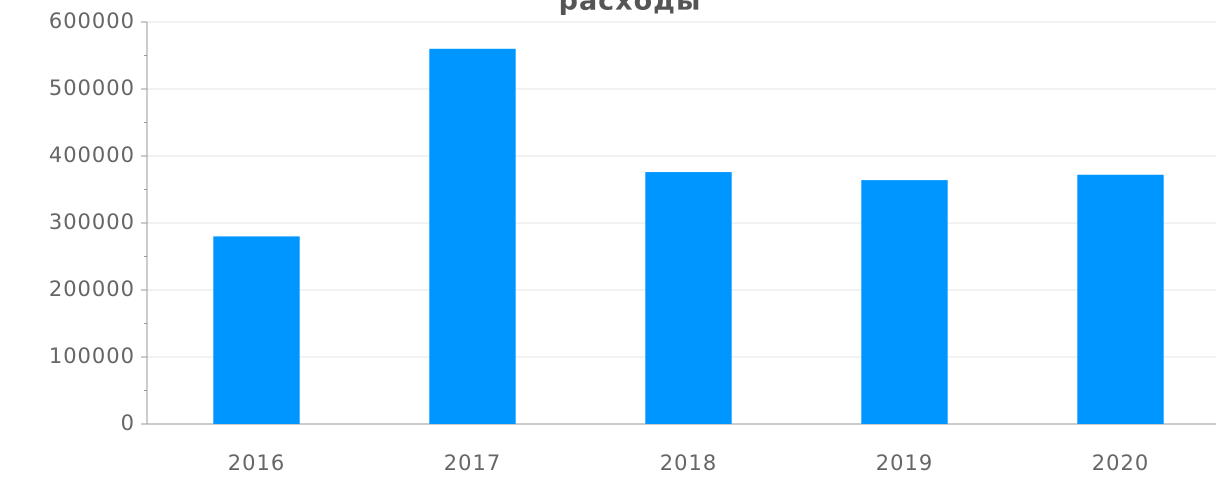 The image size is (1216, 477). What do you see at coordinates (92, 356) in the screenshot?
I see `y-tick-label: 100000` at bounding box center [92, 356].